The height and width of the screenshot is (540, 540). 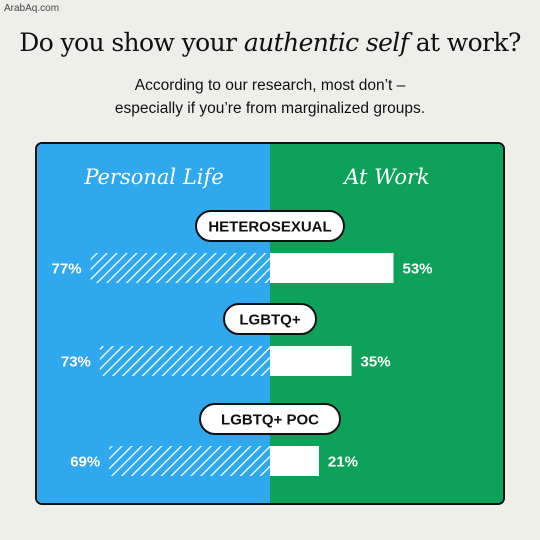 I want to click on value-label-at-work-lgbtq-poc: 21%, so click(x=343, y=462).